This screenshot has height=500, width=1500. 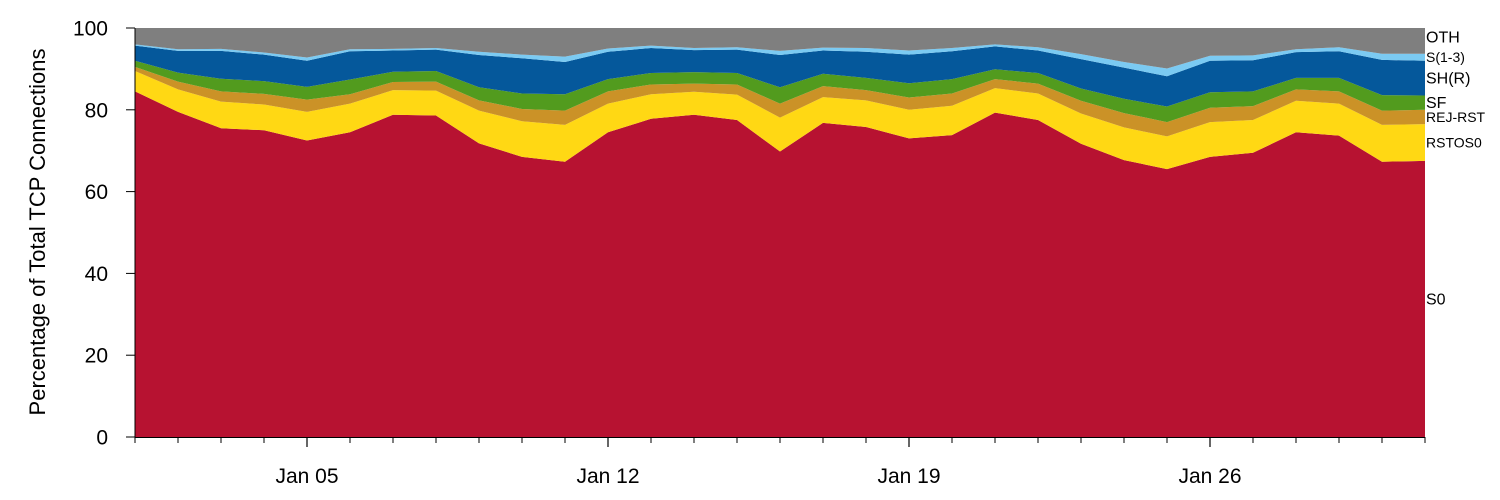 I want to click on y-tick-label: 0, so click(x=102, y=438).